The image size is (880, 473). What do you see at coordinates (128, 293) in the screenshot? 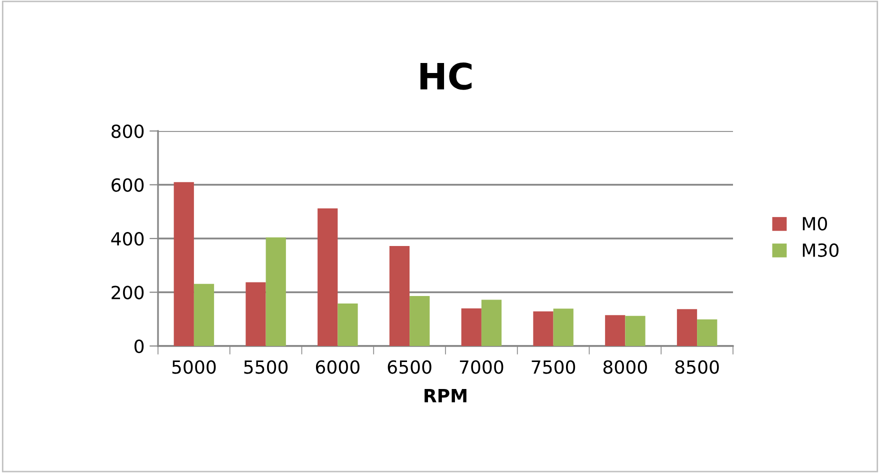
I see `y-tick-label: 200` at bounding box center [128, 293].